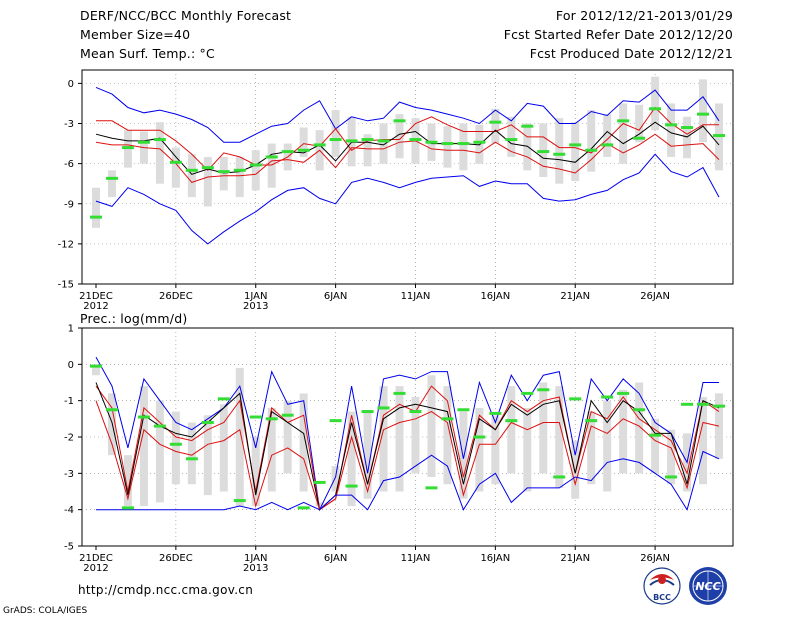 The width and height of the screenshot is (800, 618). What do you see at coordinates (255, 568) in the screenshot?
I see `prec-xtick-year: 2013` at bounding box center [255, 568].